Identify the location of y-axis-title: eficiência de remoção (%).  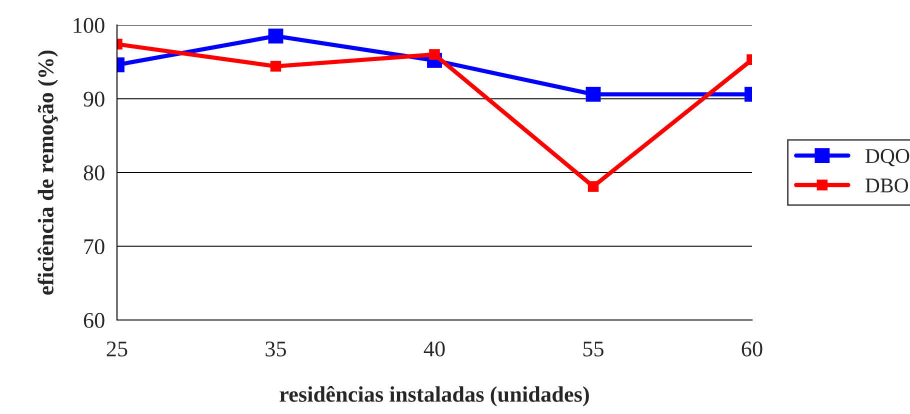
(48, 172).